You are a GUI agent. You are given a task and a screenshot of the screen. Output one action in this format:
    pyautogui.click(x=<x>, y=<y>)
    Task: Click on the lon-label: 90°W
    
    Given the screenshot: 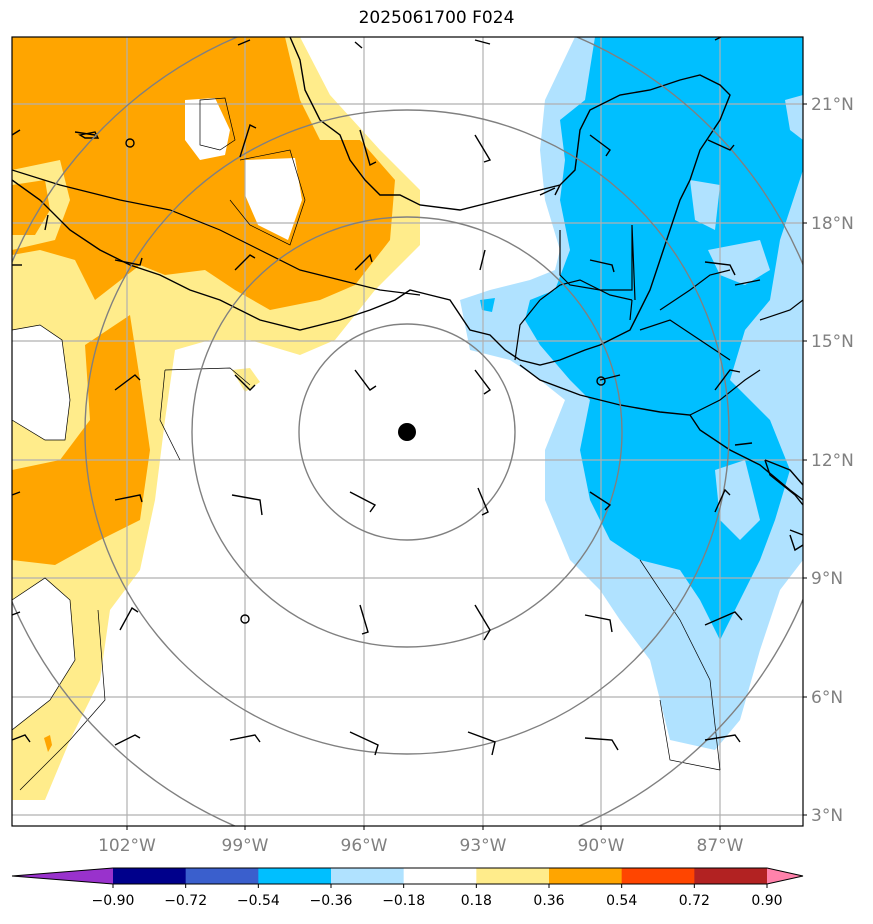 What is the action you would take?
    pyautogui.click(x=601, y=846)
    